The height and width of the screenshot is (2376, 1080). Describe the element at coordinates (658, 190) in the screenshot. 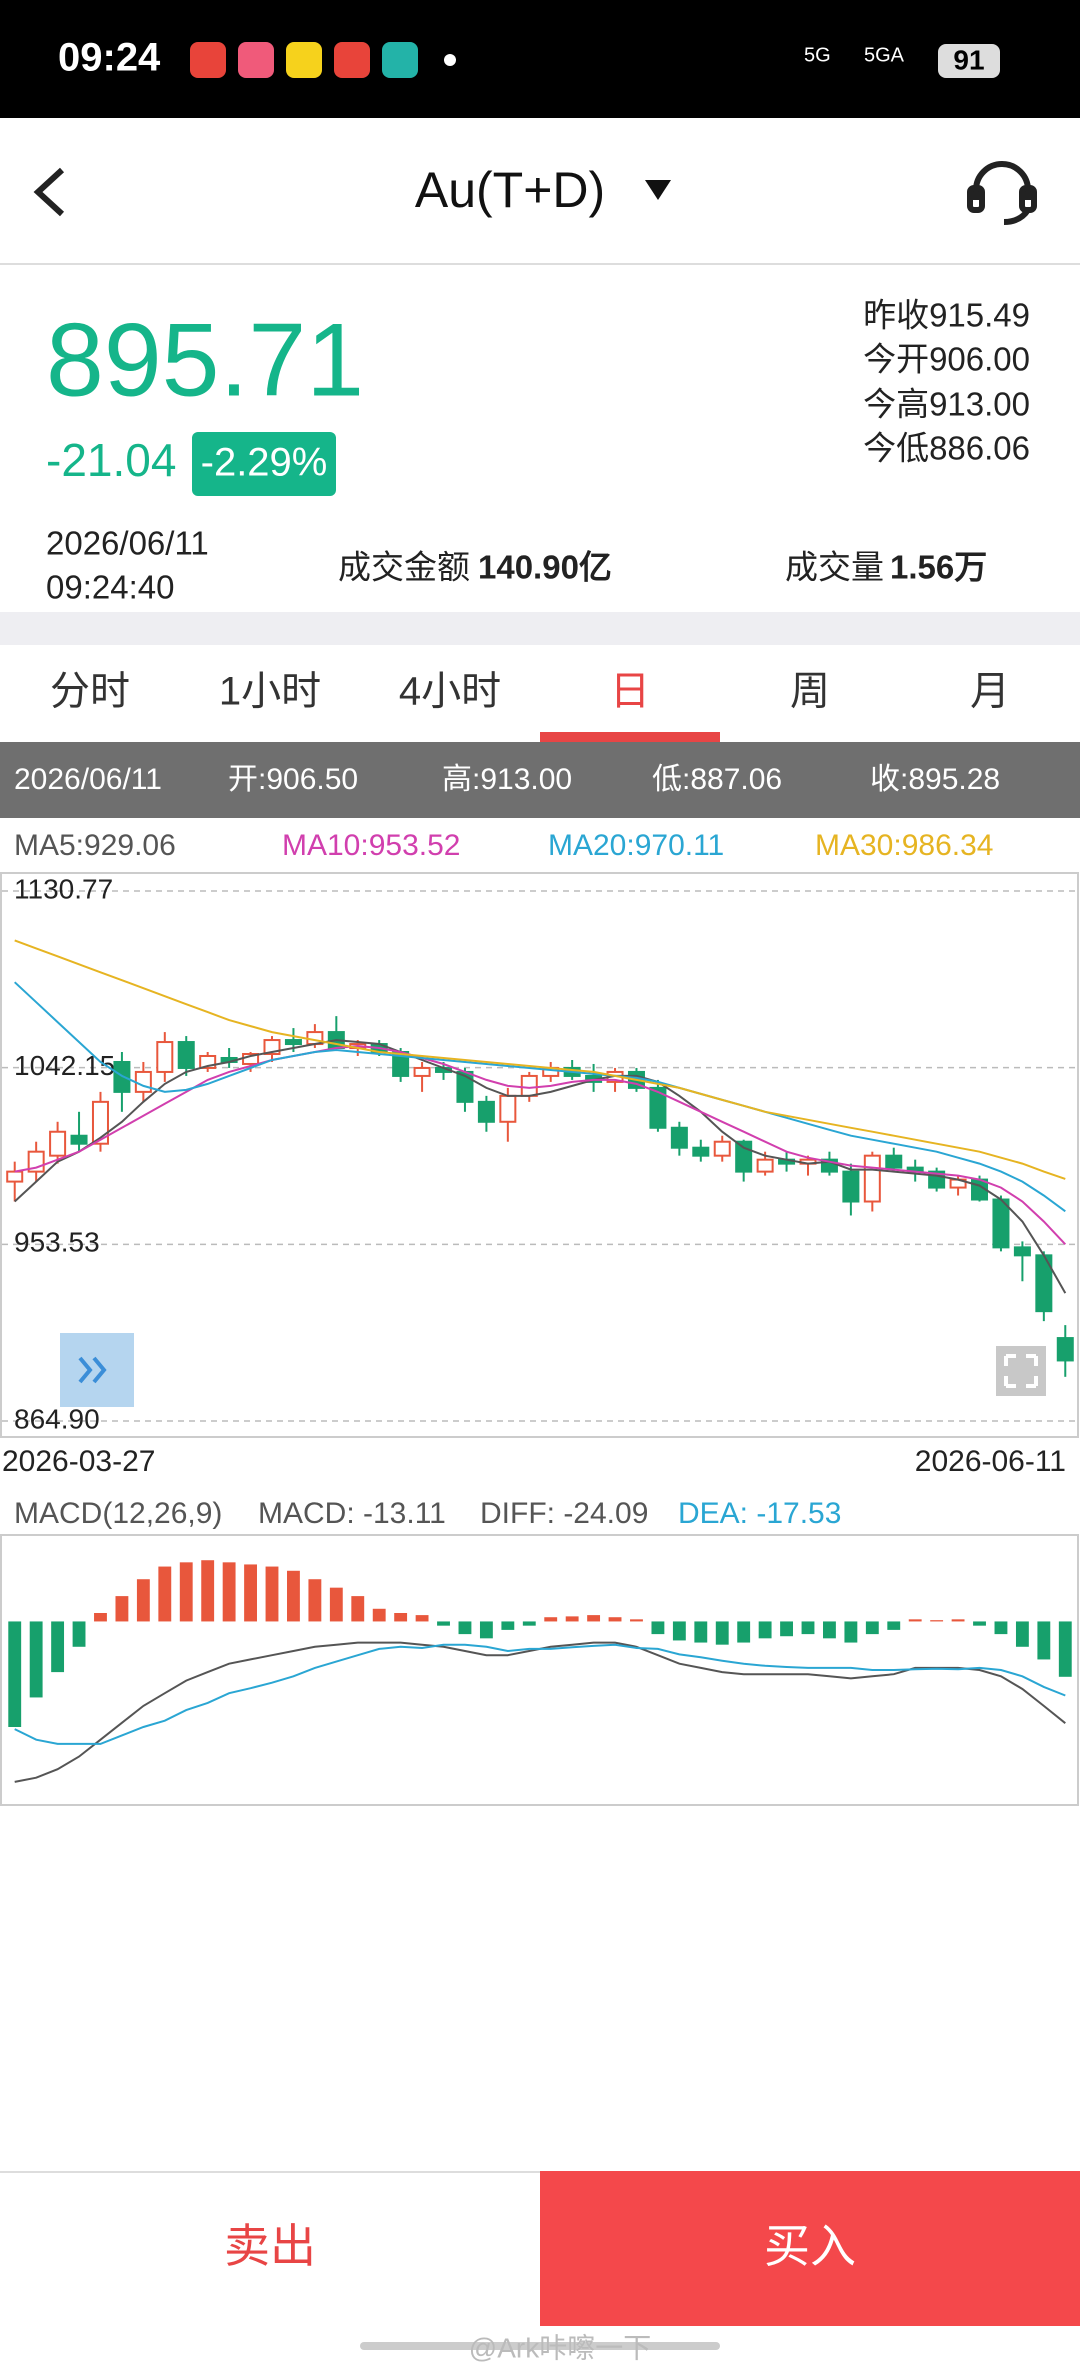

I see `dropdown-arrow` at that location.